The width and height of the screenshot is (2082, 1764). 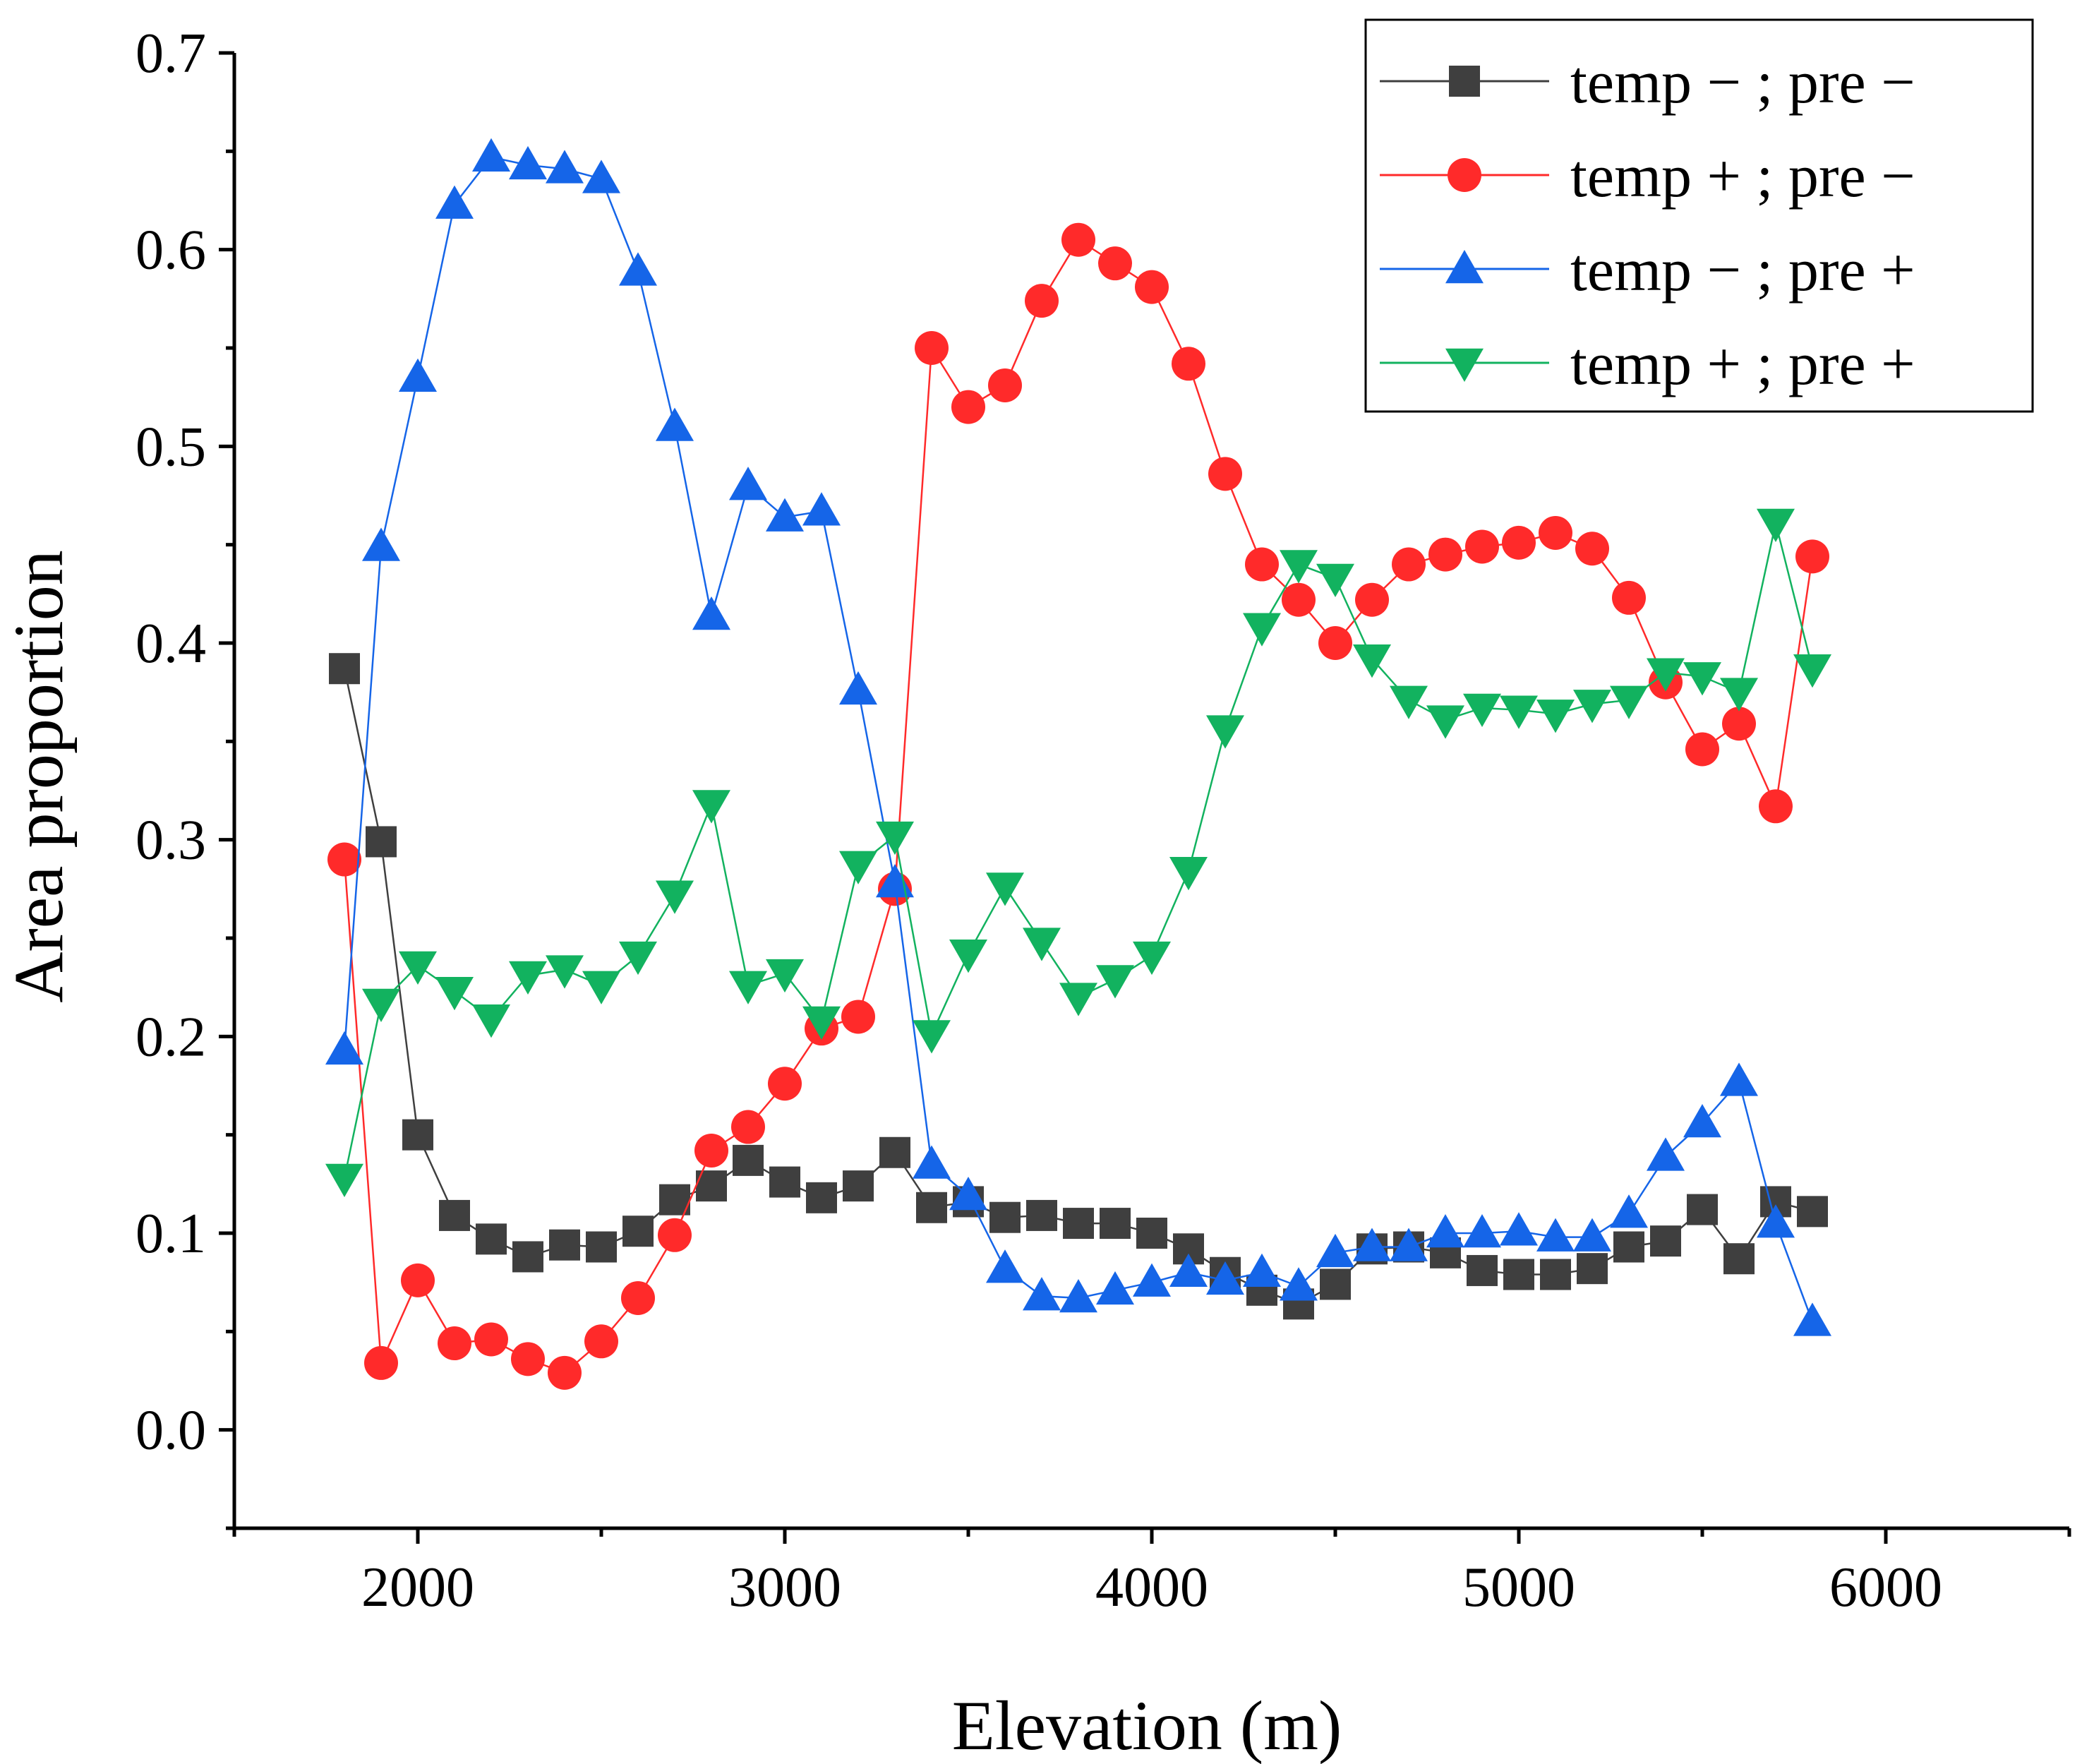 I want to click on legend-entry-2: temp + ; pre −, so click(x=1647, y=176).